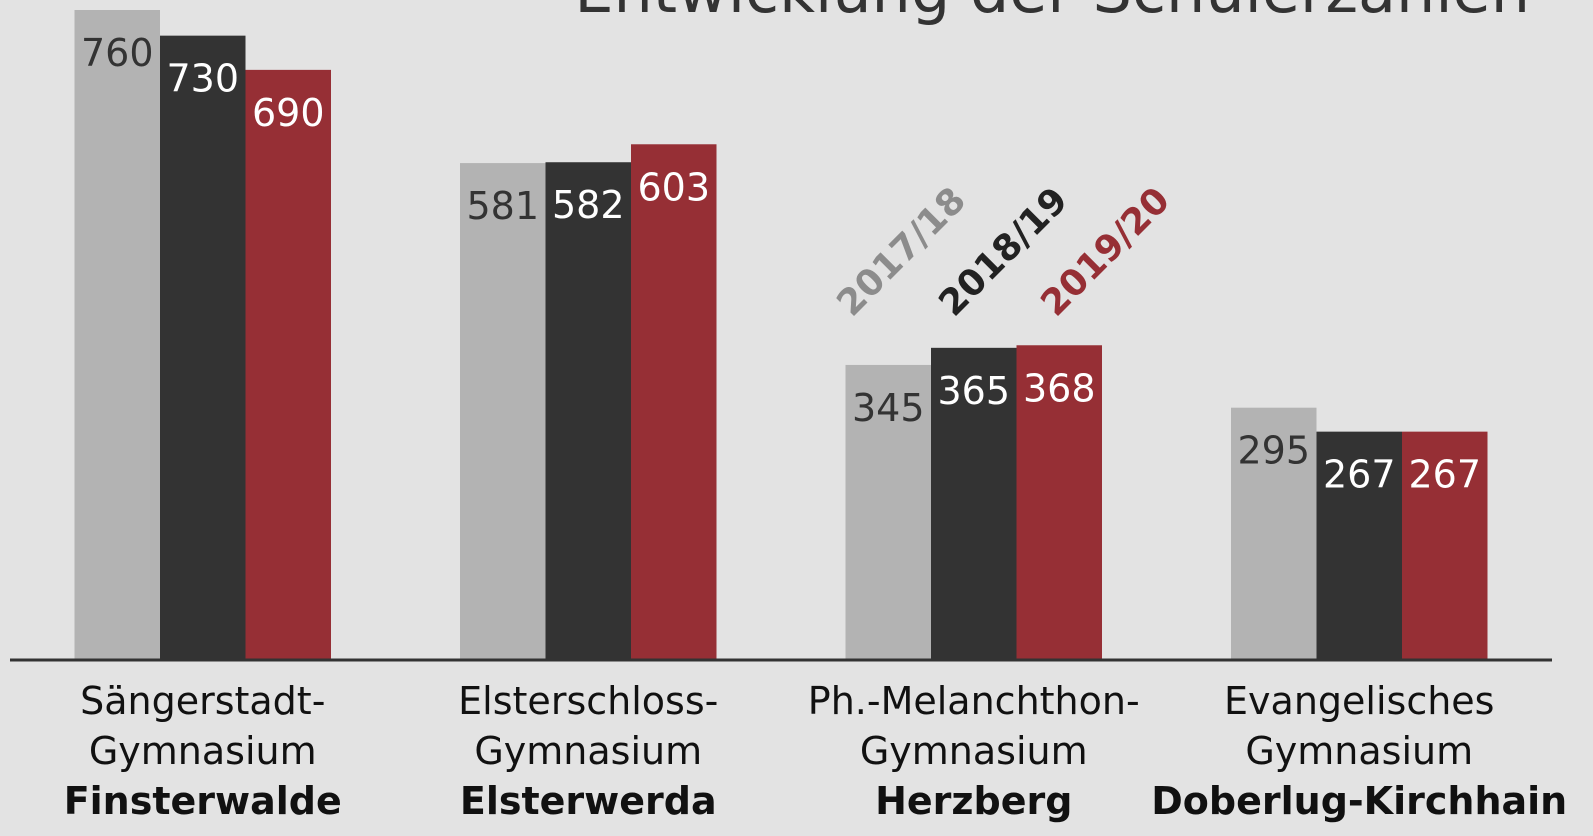 The image size is (1593, 836). What do you see at coordinates (888, 408) in the screenshot?
I see `value-label: 345` at bounding box center [888, 408].